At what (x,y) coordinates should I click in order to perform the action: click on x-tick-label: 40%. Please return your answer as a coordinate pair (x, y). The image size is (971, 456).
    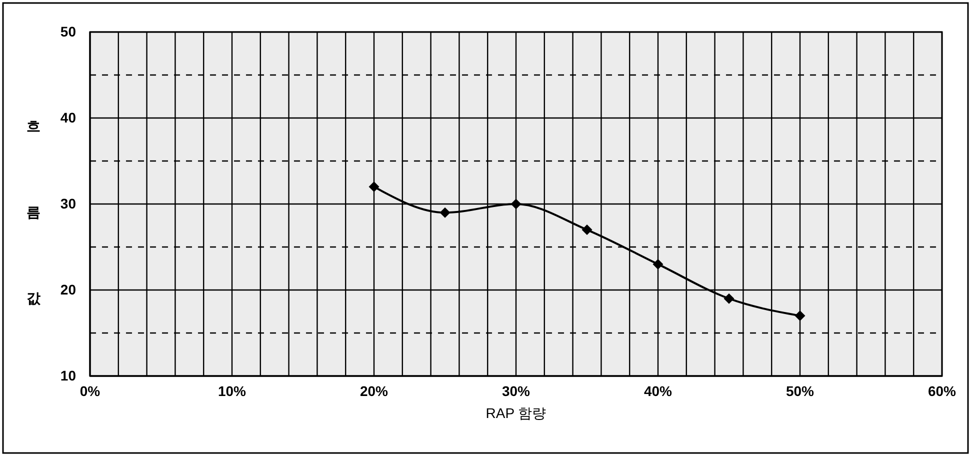
    Looking at the image, I should click on (658, 390).